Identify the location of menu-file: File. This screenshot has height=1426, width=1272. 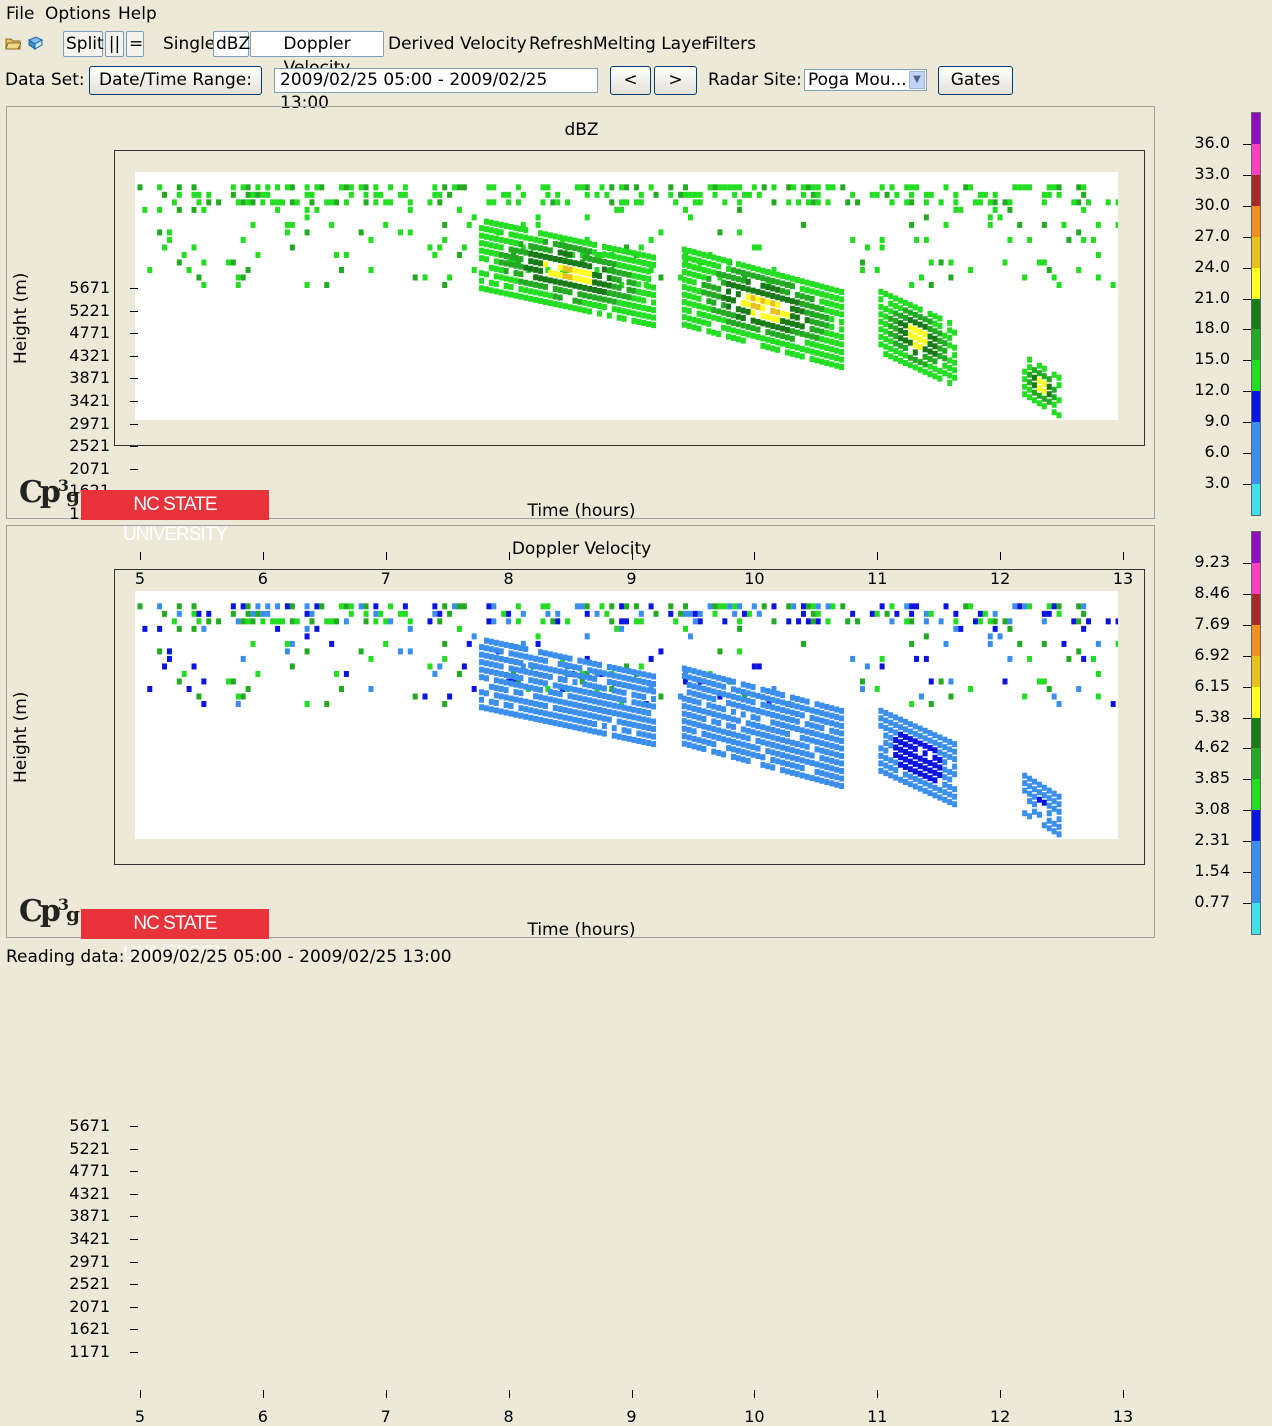
(20, 14).